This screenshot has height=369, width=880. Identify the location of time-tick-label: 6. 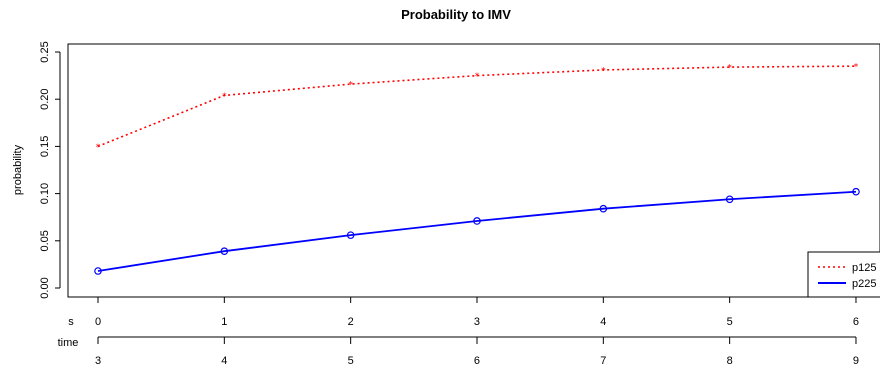
(477, 361).